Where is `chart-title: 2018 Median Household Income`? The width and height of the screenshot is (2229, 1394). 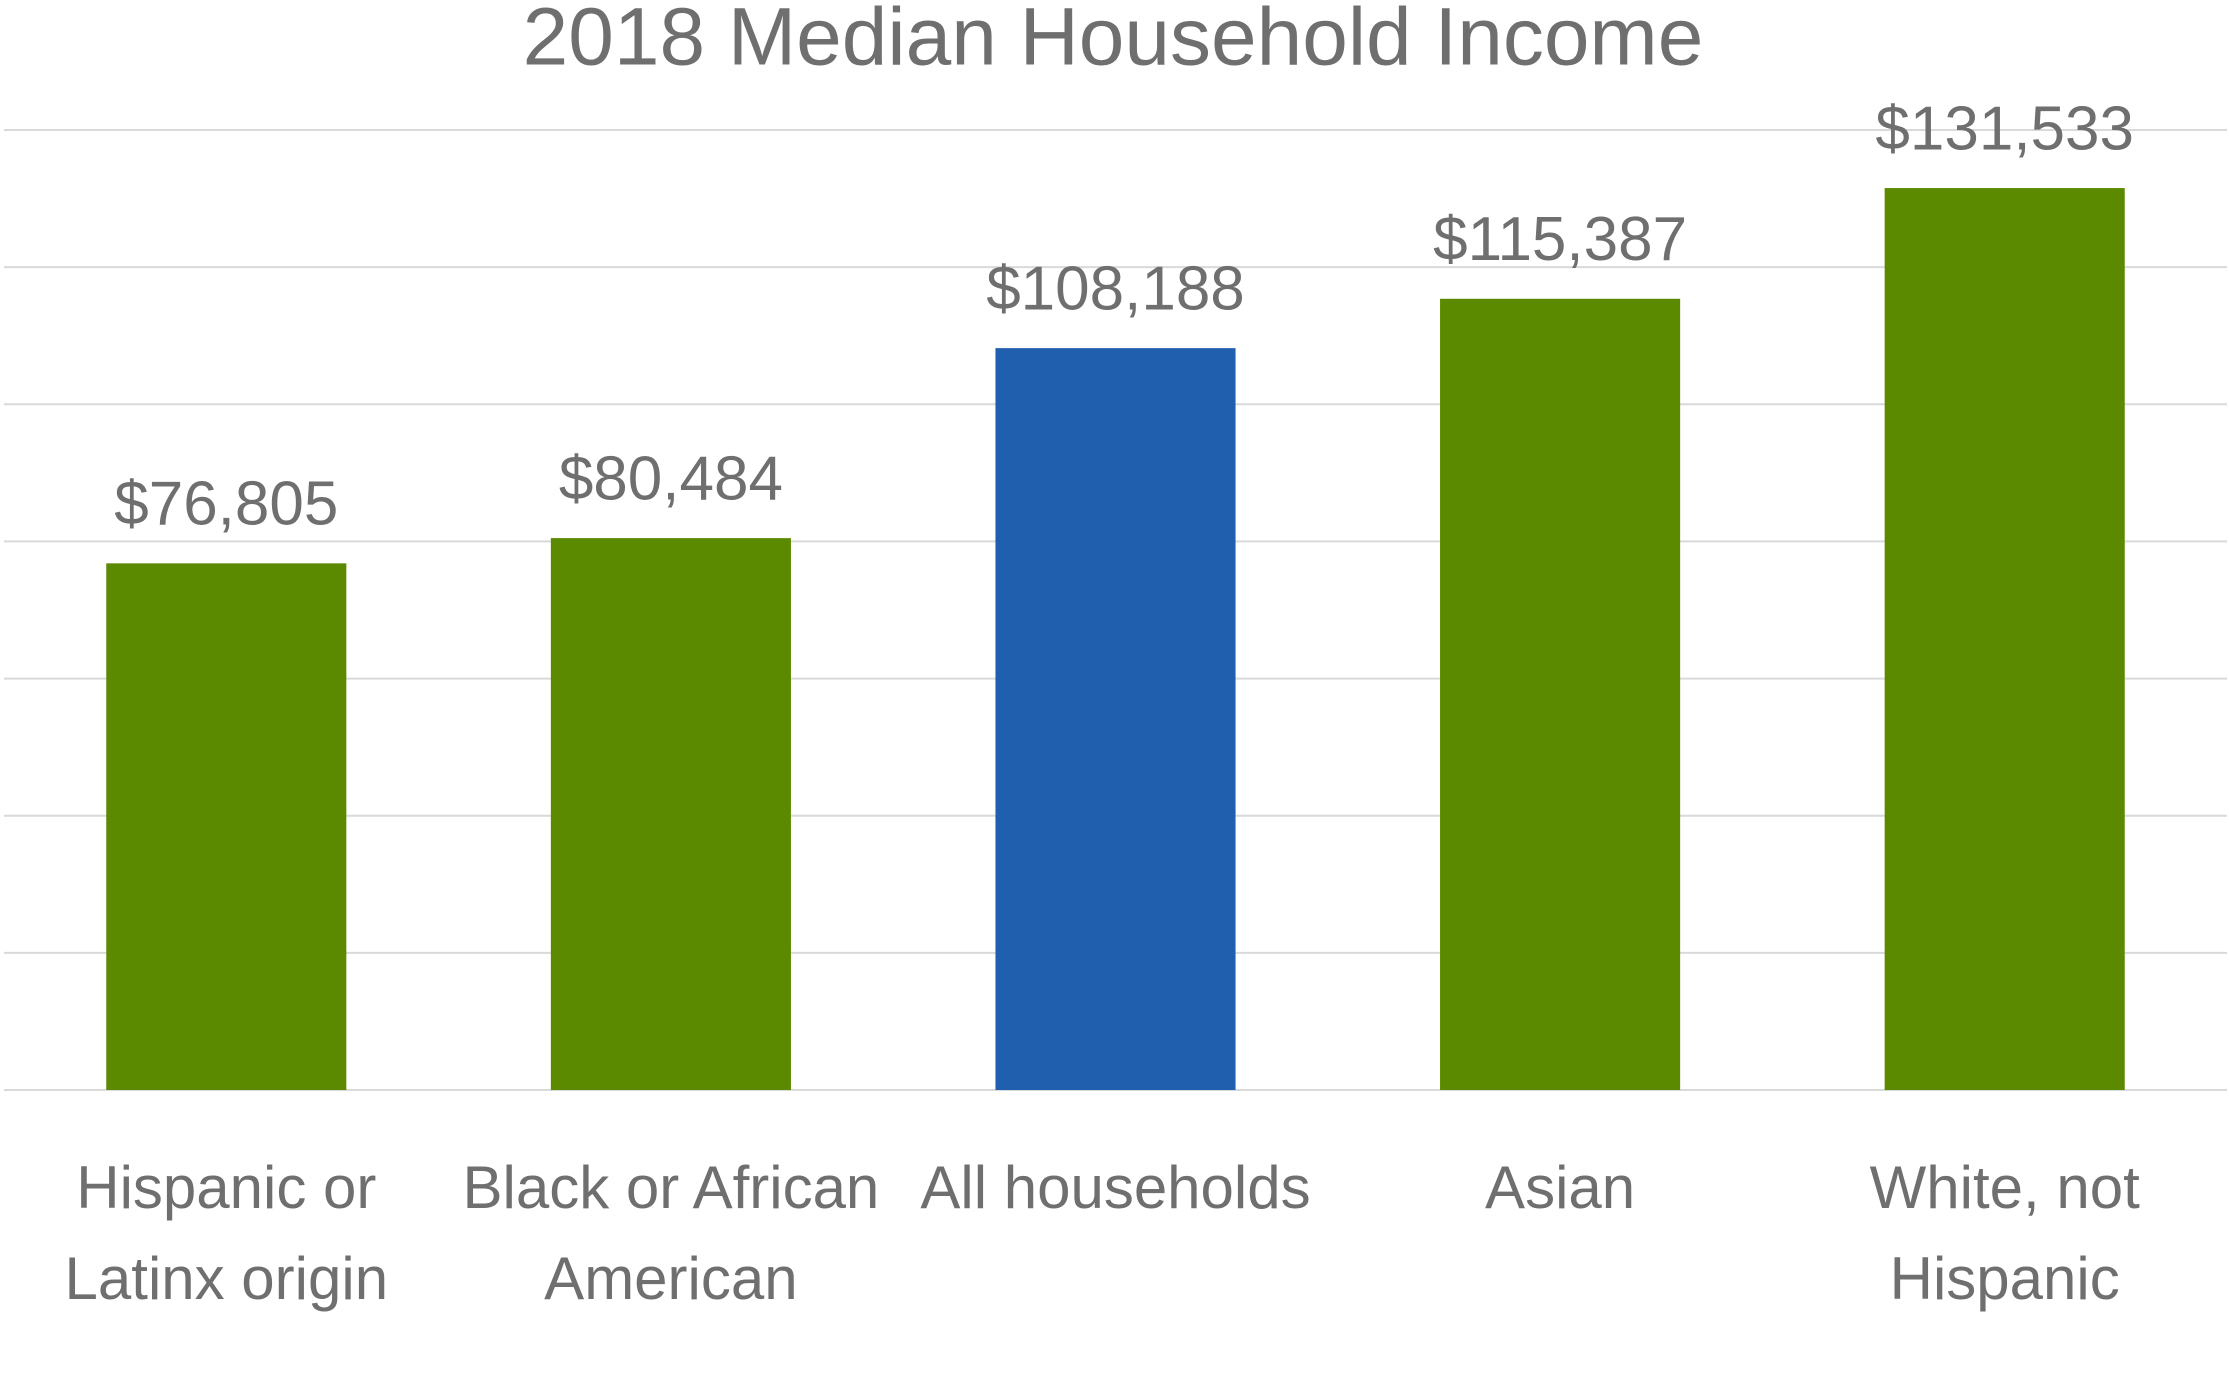 chart-title: 2018 Median Household Income is located at coordinates (1113, 41).